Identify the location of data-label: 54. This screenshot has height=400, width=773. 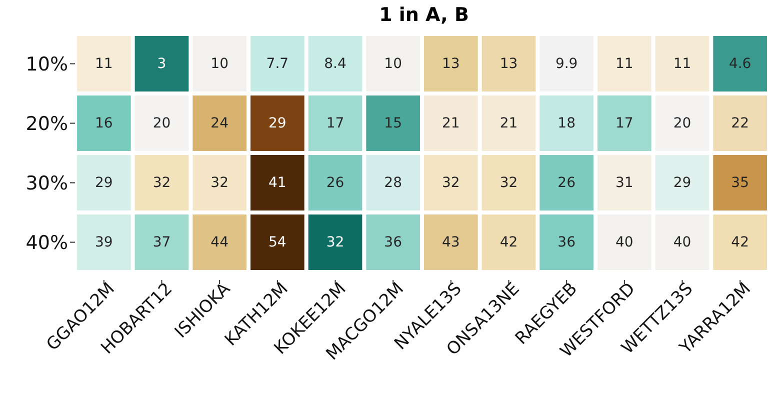
(277, 242).